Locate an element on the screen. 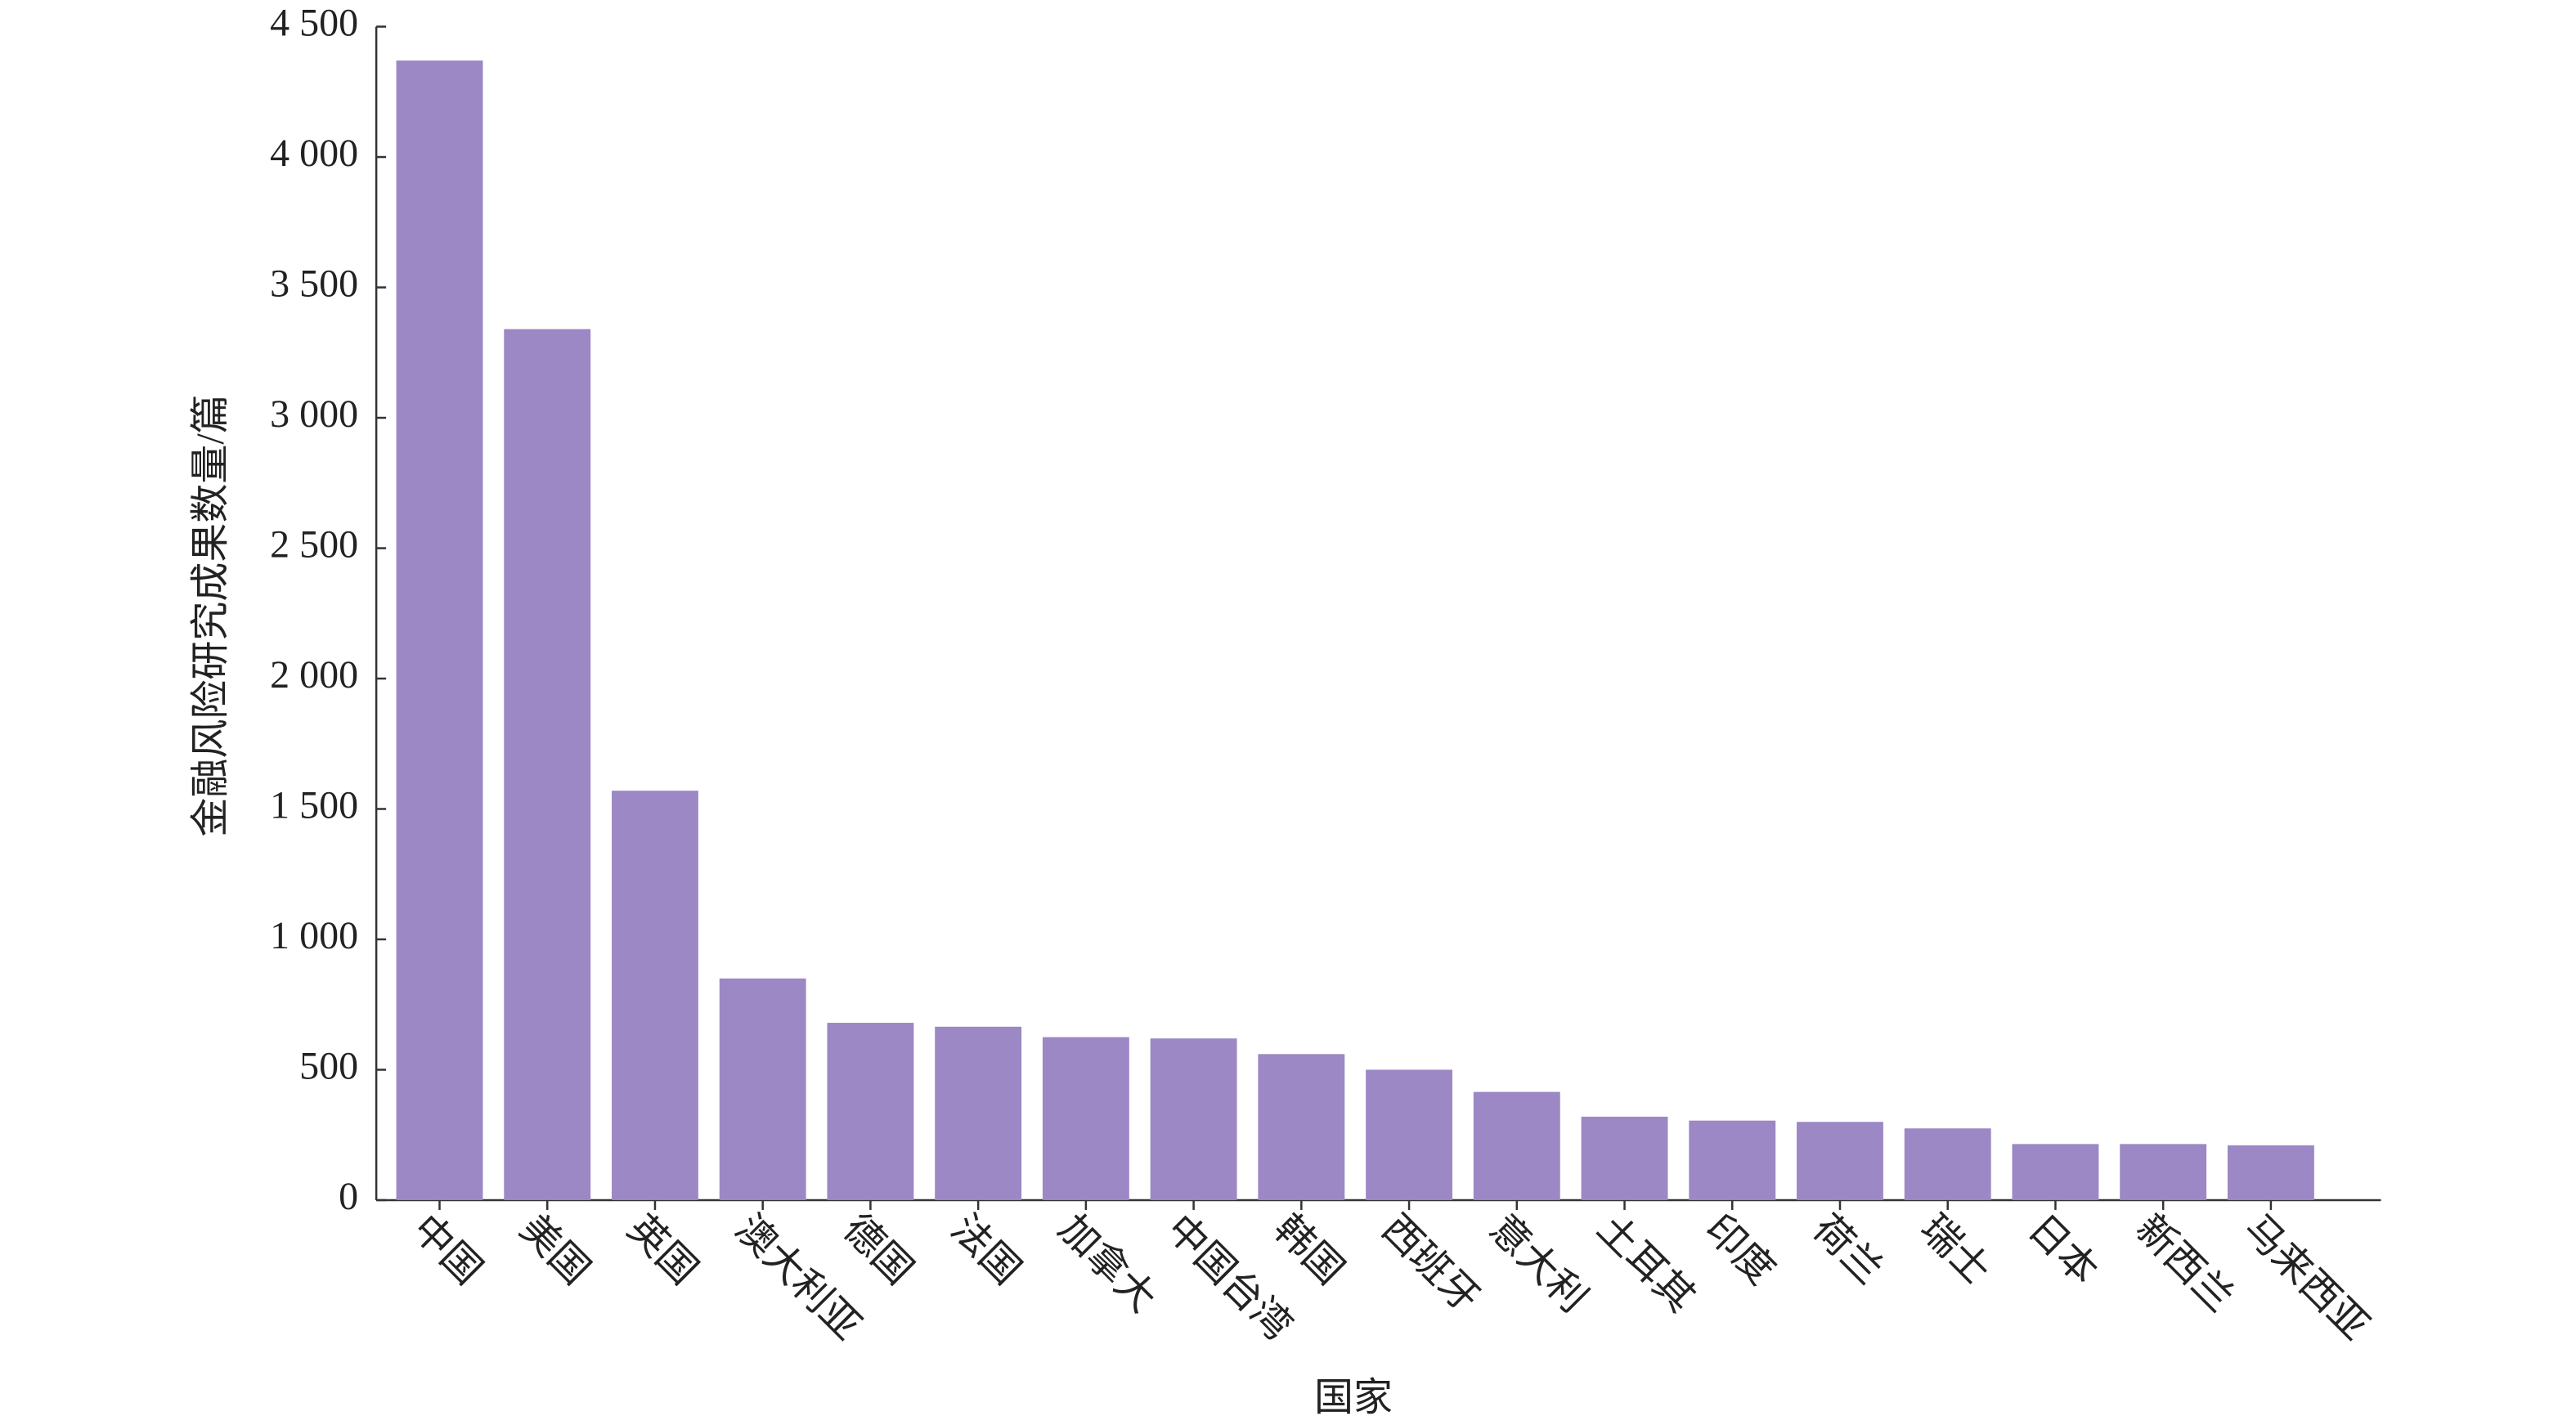 This screenshot has height=1416, width=2576. x-tick-label: 西班牙 is located at coordinates (1430, 1263).